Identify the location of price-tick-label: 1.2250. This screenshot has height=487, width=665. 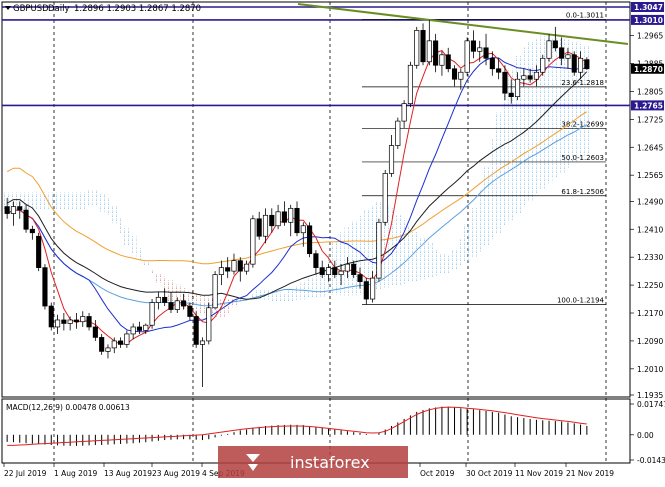
(650, 285).